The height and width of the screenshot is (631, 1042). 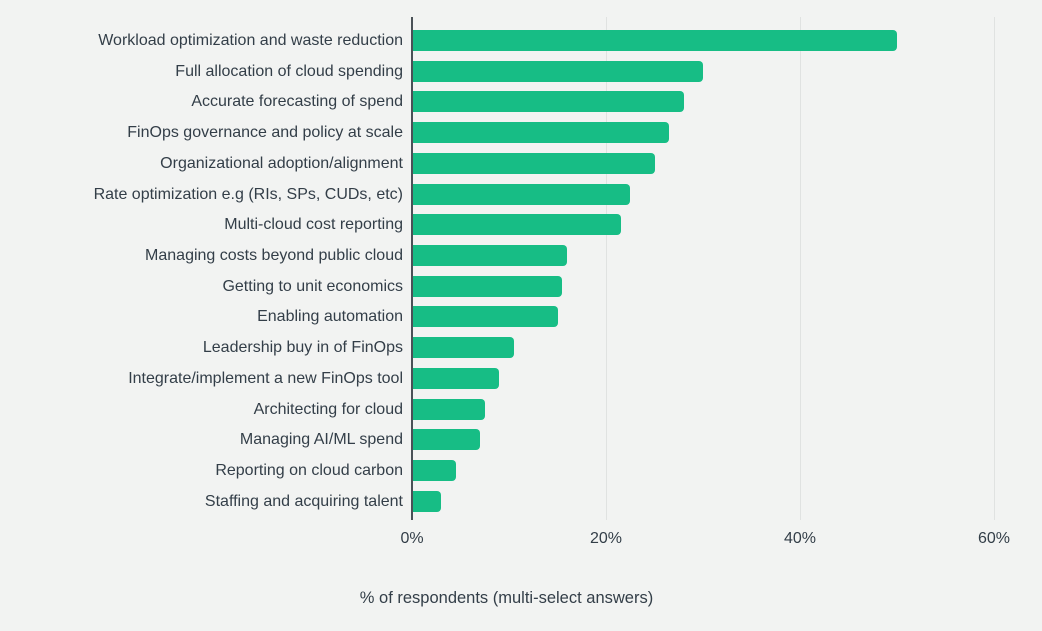 I want to click on category-label: Organizational adoption/alignment, so click(x=281, y=163).